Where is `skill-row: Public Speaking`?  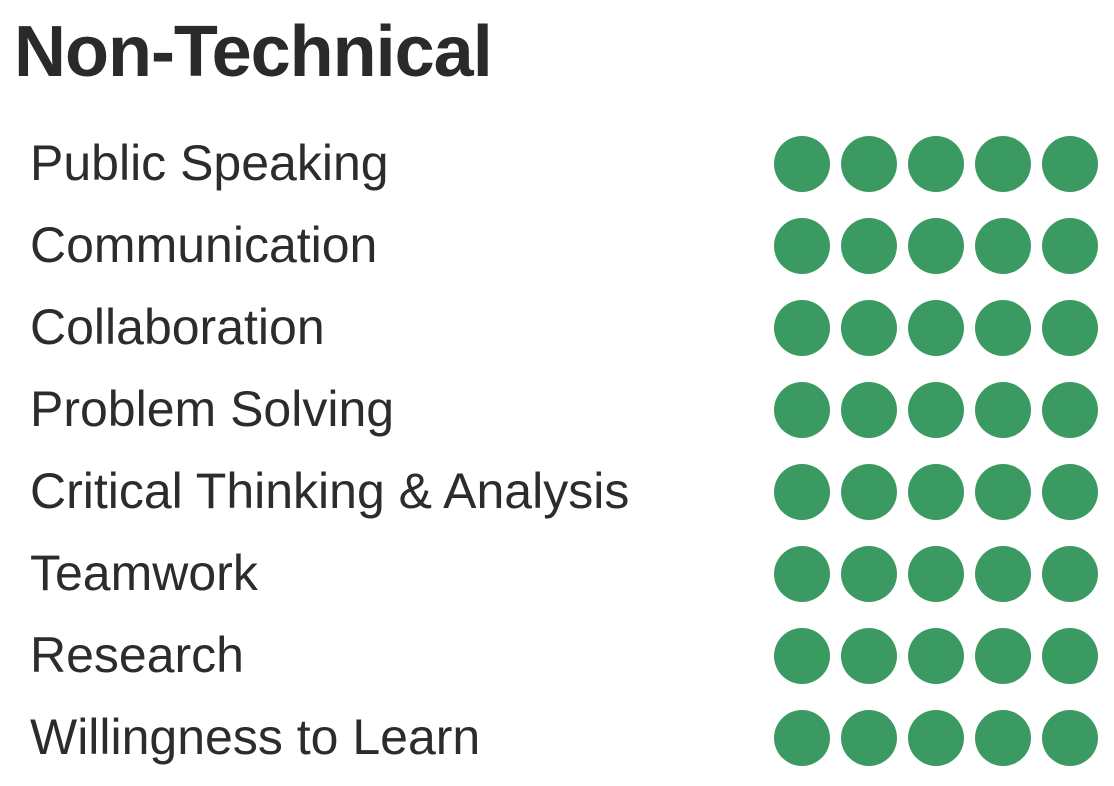
skill-row: Public Speaking is located at coordinates (557, 163).